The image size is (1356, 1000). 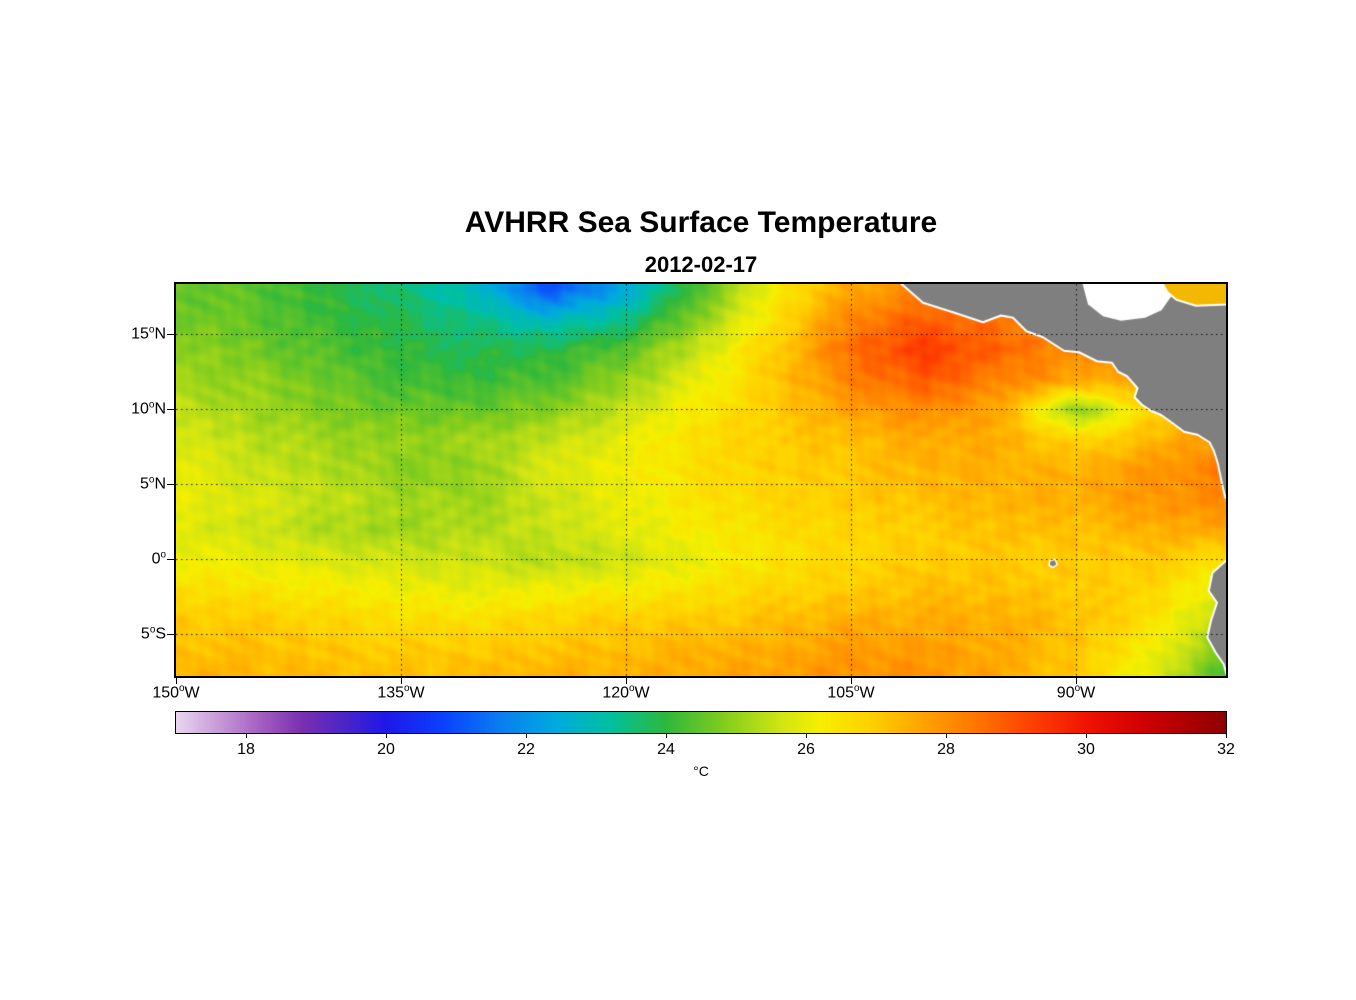 What do you see at coordinates (666, 749) in the screenshot?
I see `colorbar-tick-label: 24` at bounding box center [666, 749].